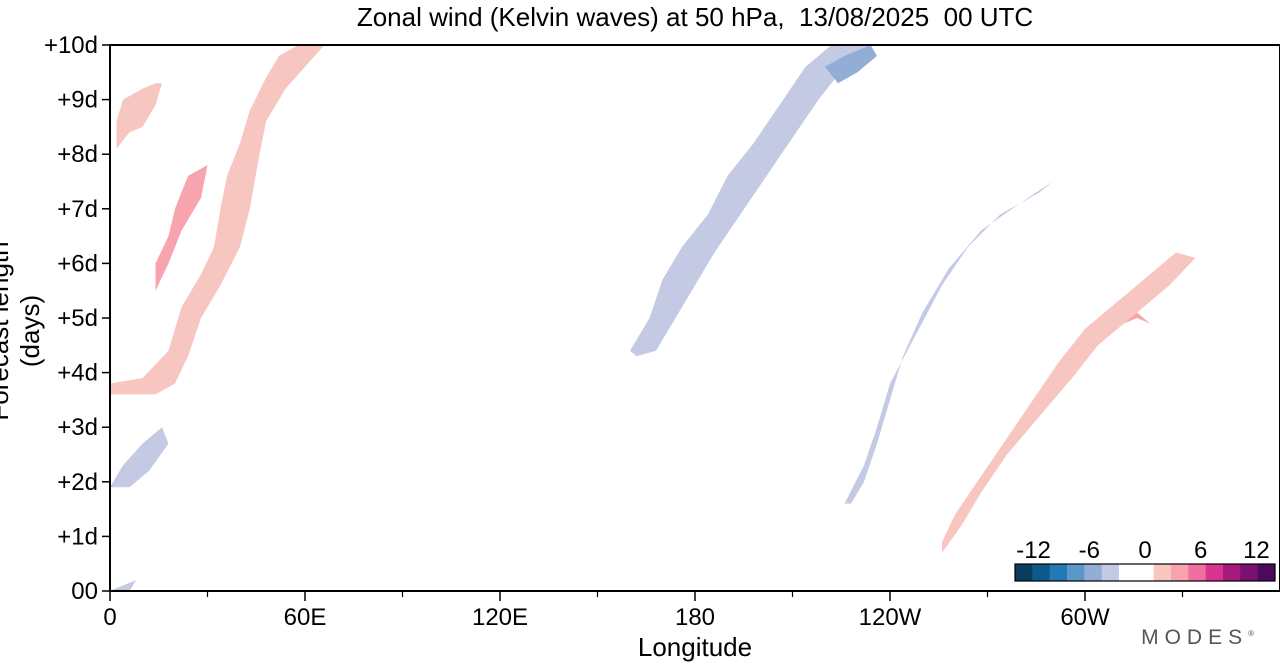 This screenshot has width=1280, height=664. I want to click on y-tick-label: +3d, so click(77, 427).